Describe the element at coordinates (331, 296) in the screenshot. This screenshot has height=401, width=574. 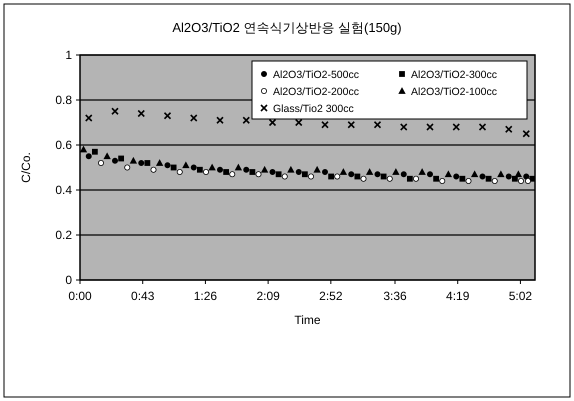
I see `x-tick-label: 2:52` at that location.